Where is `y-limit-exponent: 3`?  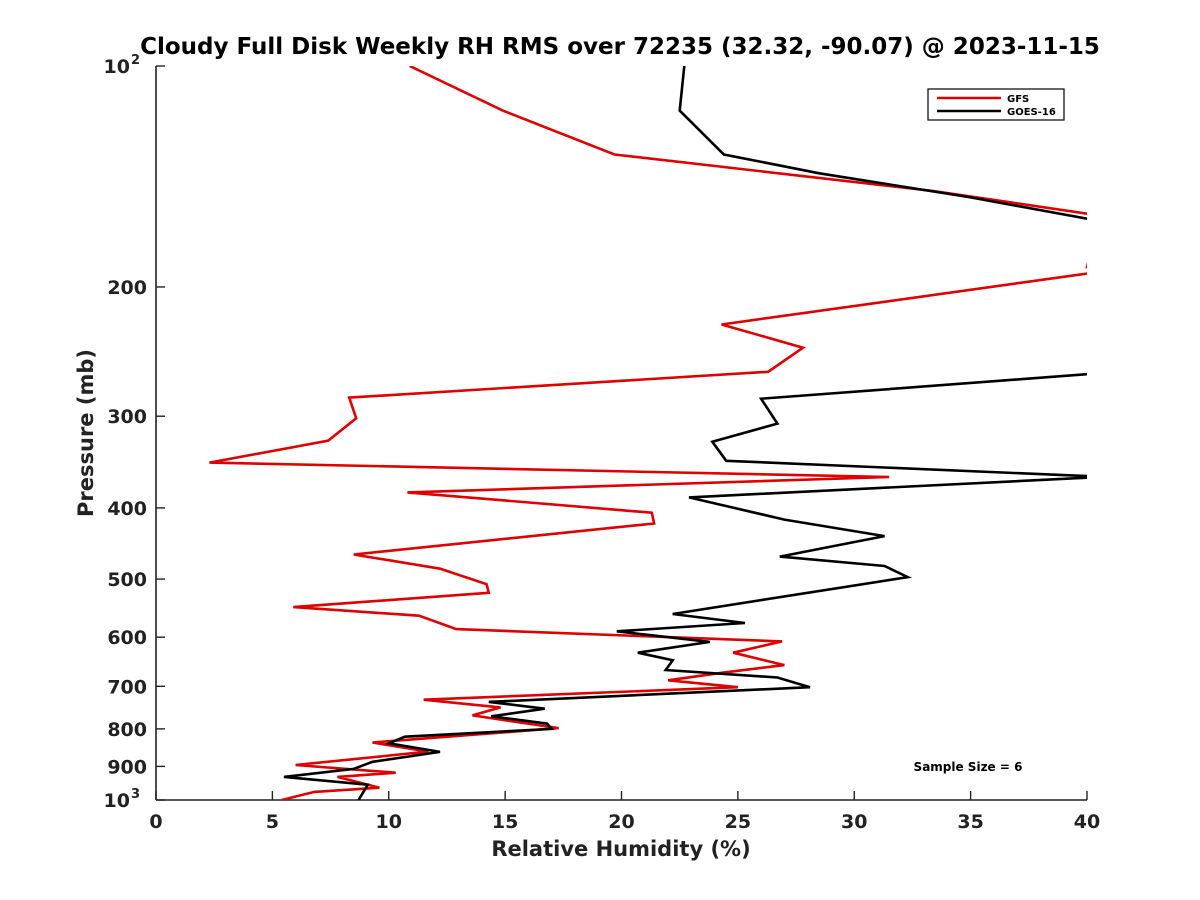 y-limit-exponent: 3 is located at coordinates (135, 794).